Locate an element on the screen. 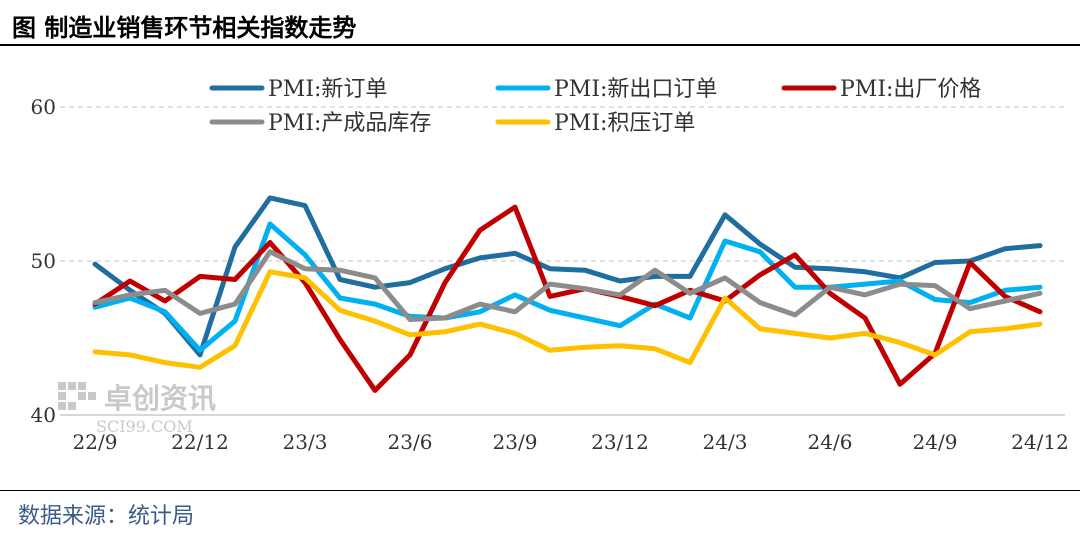 This screenshot has height=541, width=1080. watermark-logo-icon is located at coordinates (77, 396).